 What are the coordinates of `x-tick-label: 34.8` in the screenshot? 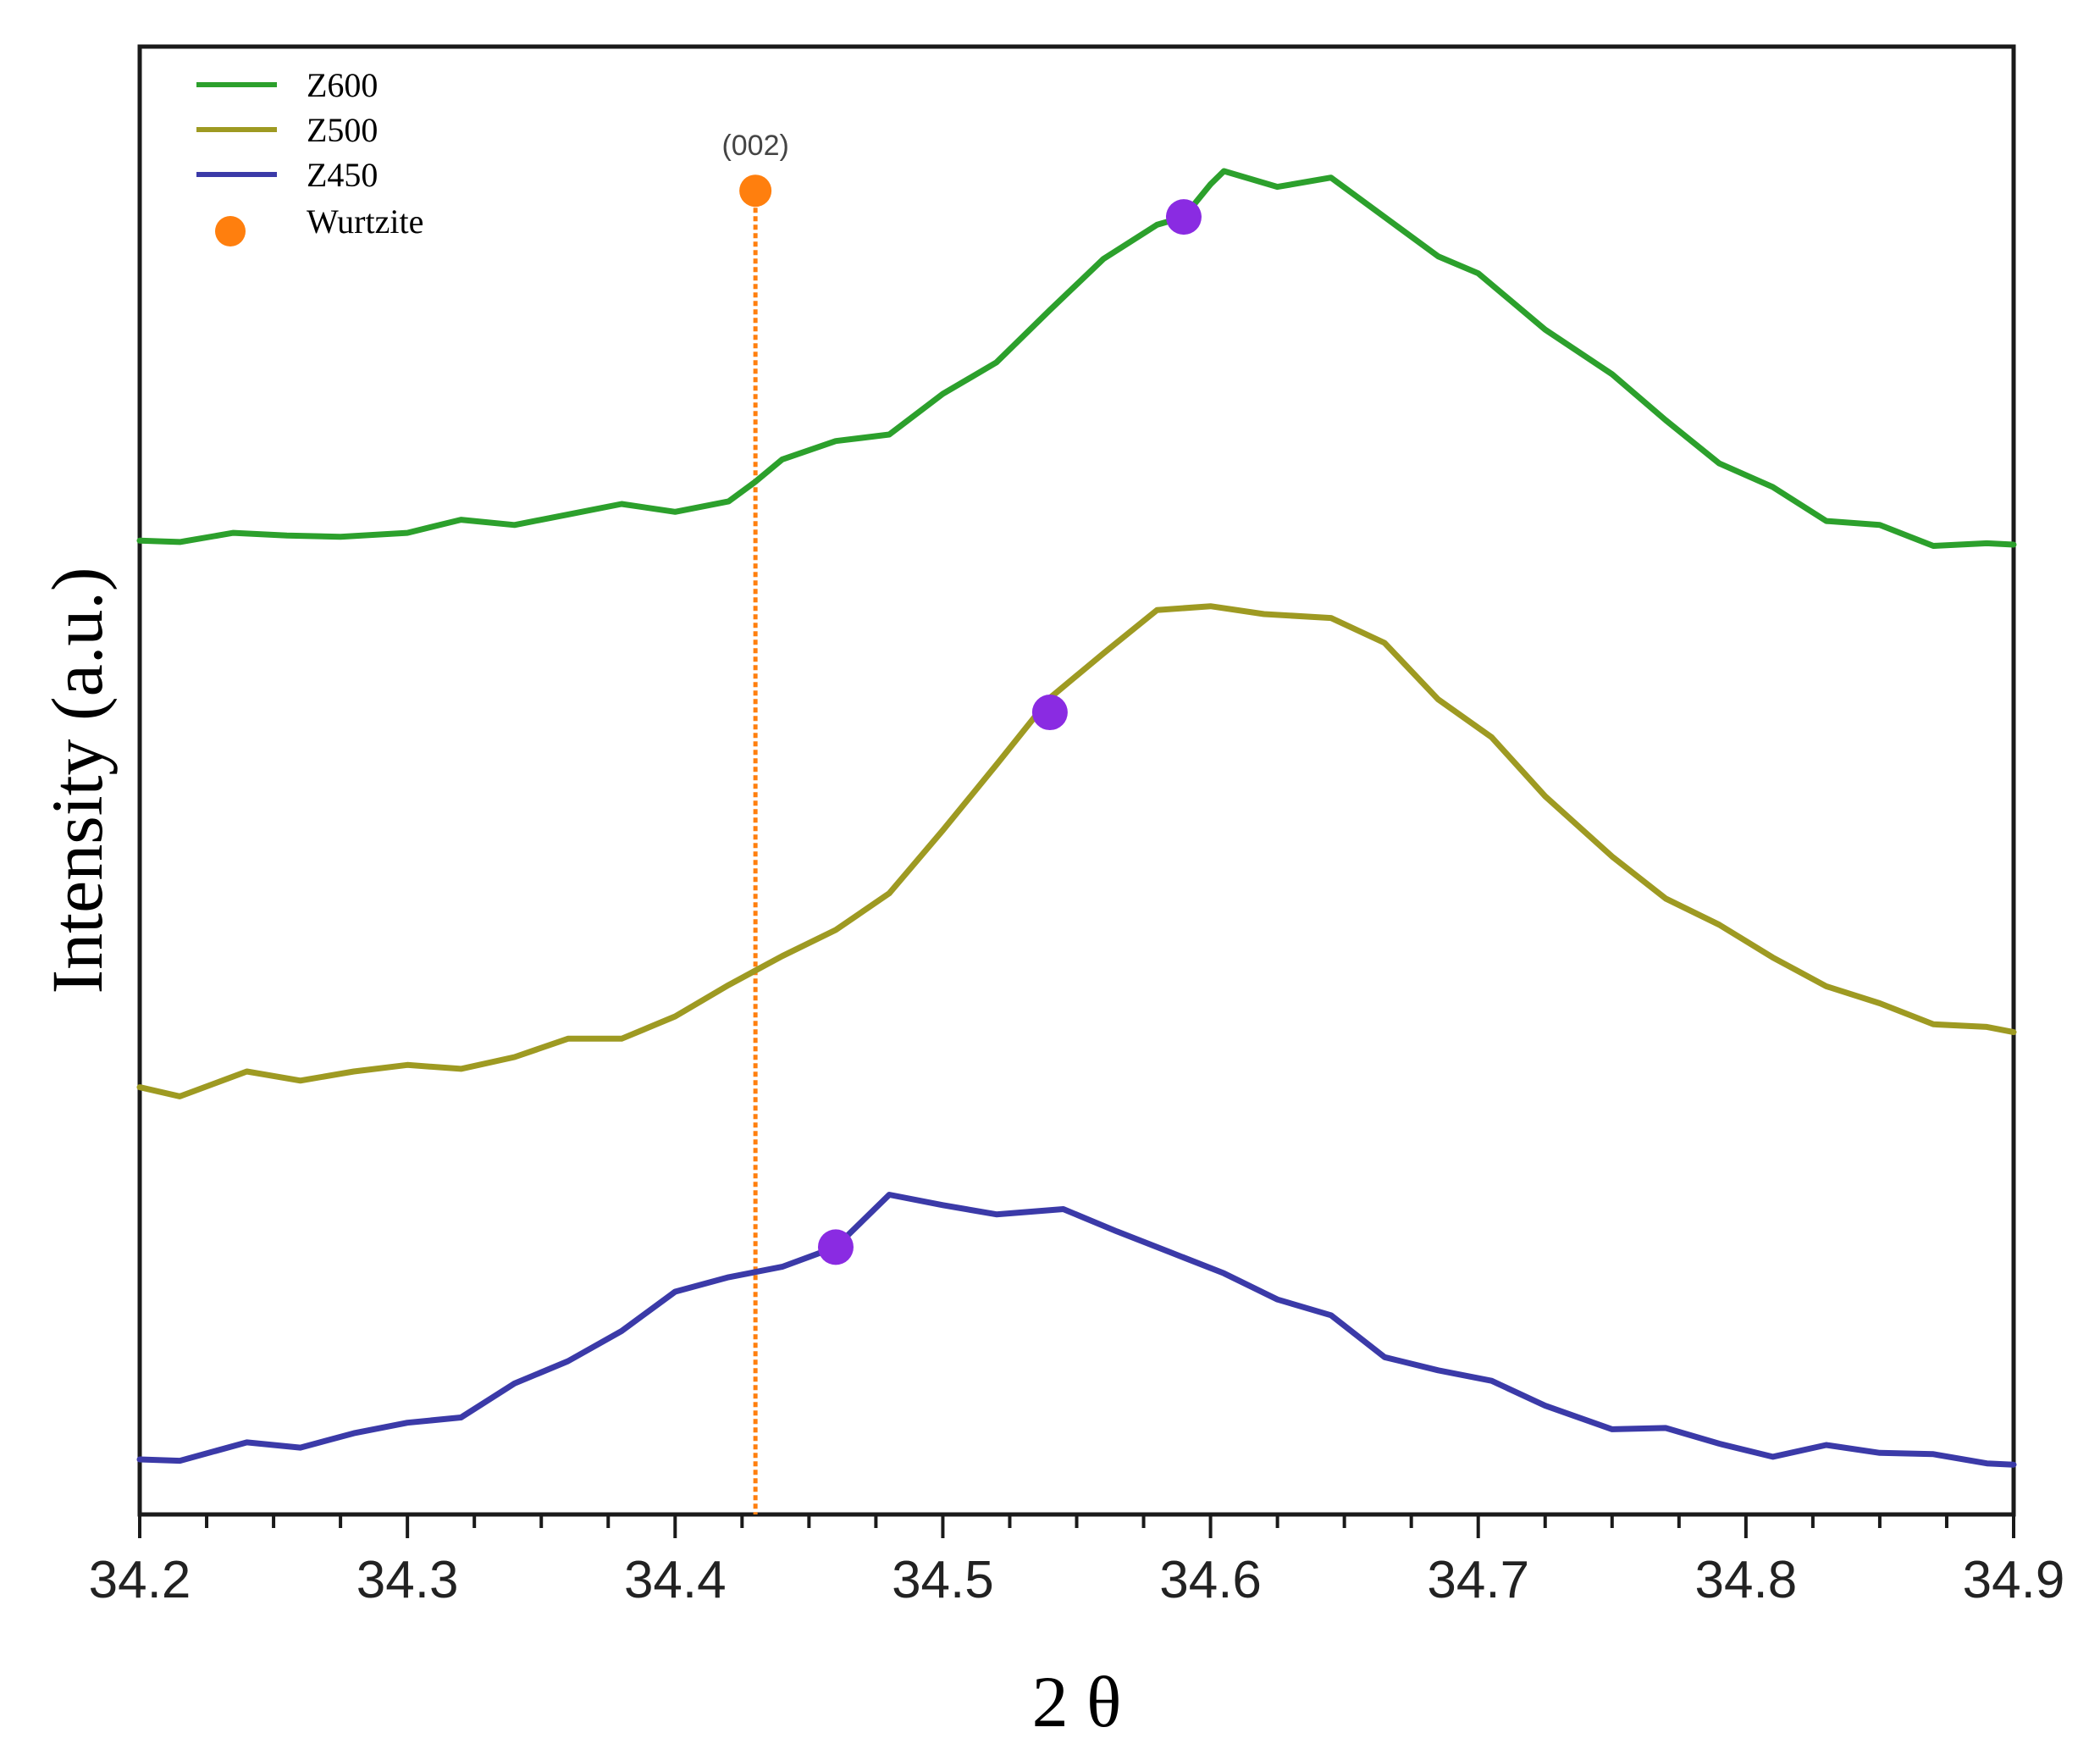 It's located at (1746, 1580).